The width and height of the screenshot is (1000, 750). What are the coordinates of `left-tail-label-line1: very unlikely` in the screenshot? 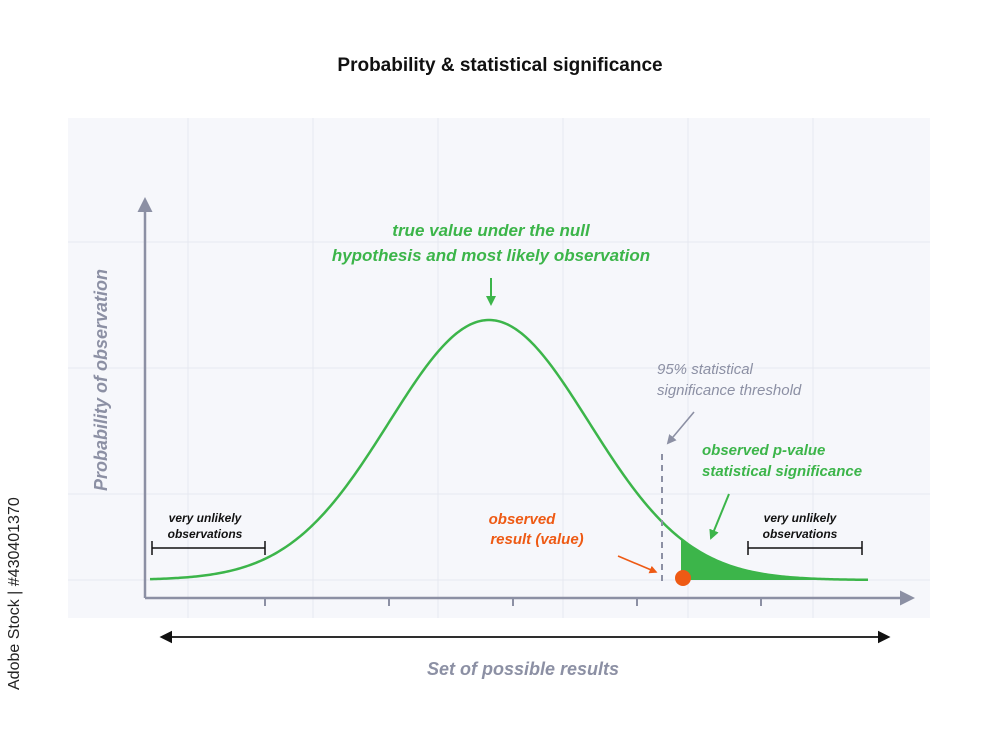 It's located at (206, 518).